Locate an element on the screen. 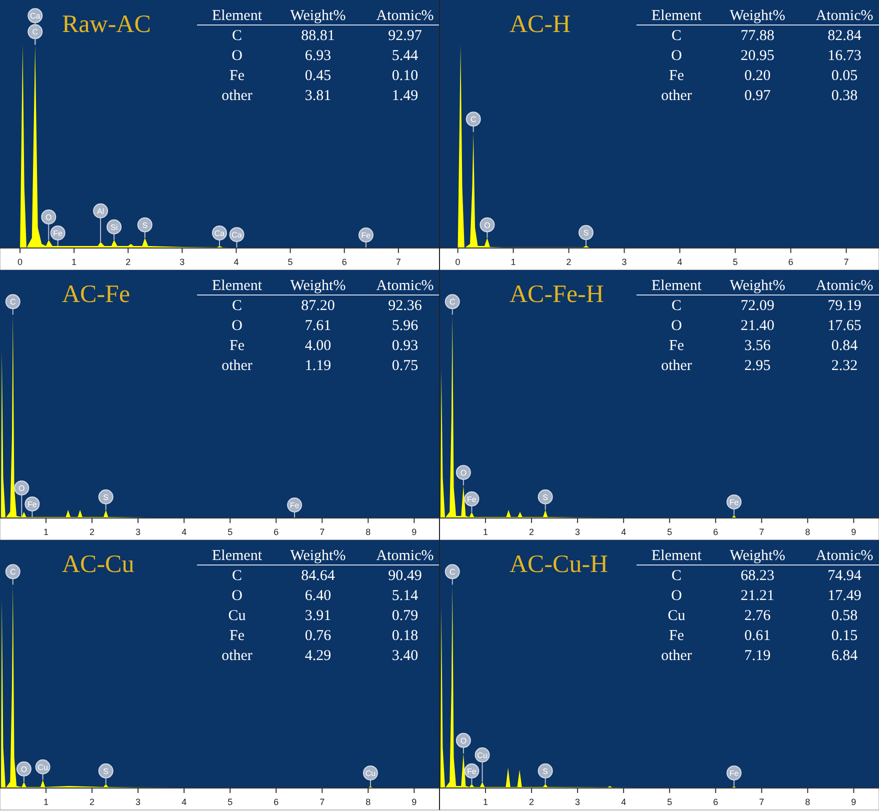 This screenshot has height=812, width=879. text: 88.81 is located at coordinates (318, 36).